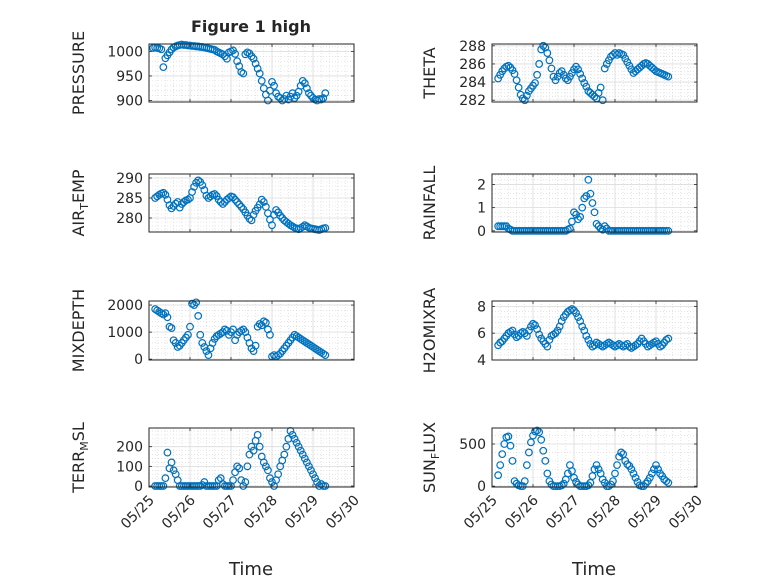  What do you see at coordinates (129, 179) in the screenshot?
I see `y-tick-label: 290` at bounding box center [129, 179].